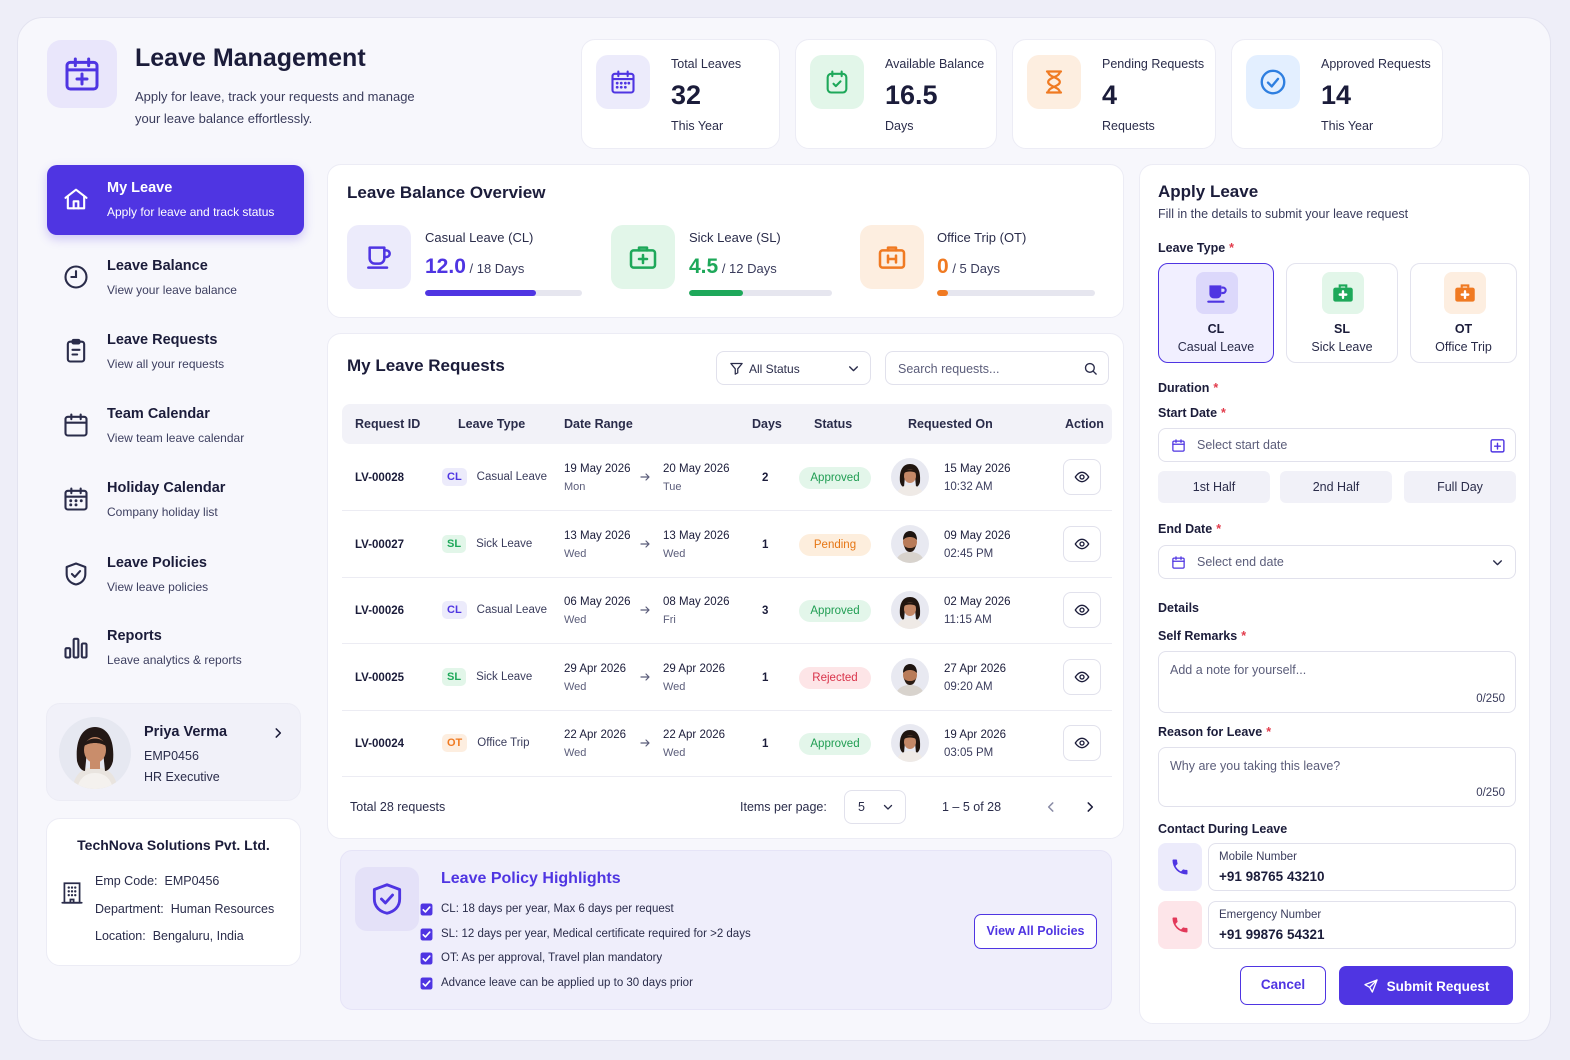 This screenshot has height=1060, width=1570. What do you see at coordinates (835, 544) in the screenshot?
I see `status-badge: Pending` at bounding box center [835, 544].